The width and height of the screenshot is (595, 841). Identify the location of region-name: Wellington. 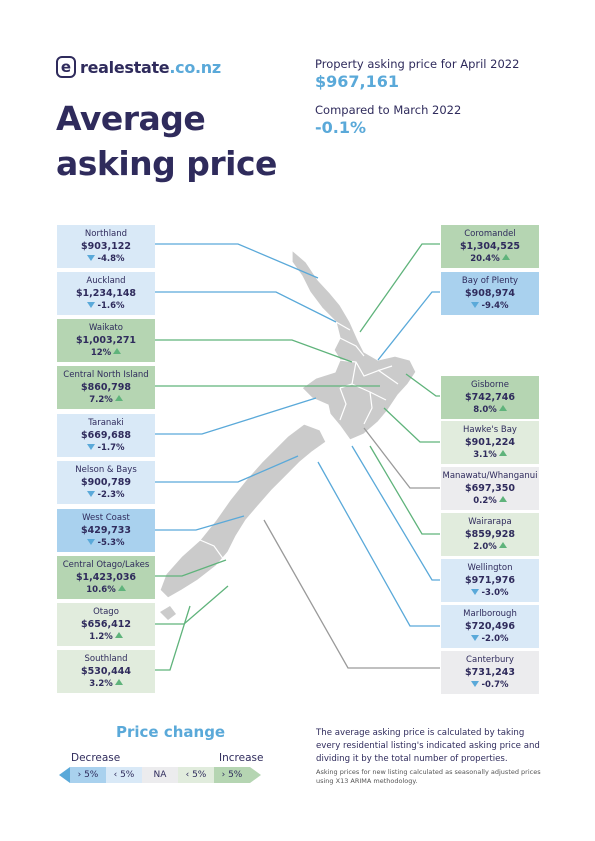
(490, 568).